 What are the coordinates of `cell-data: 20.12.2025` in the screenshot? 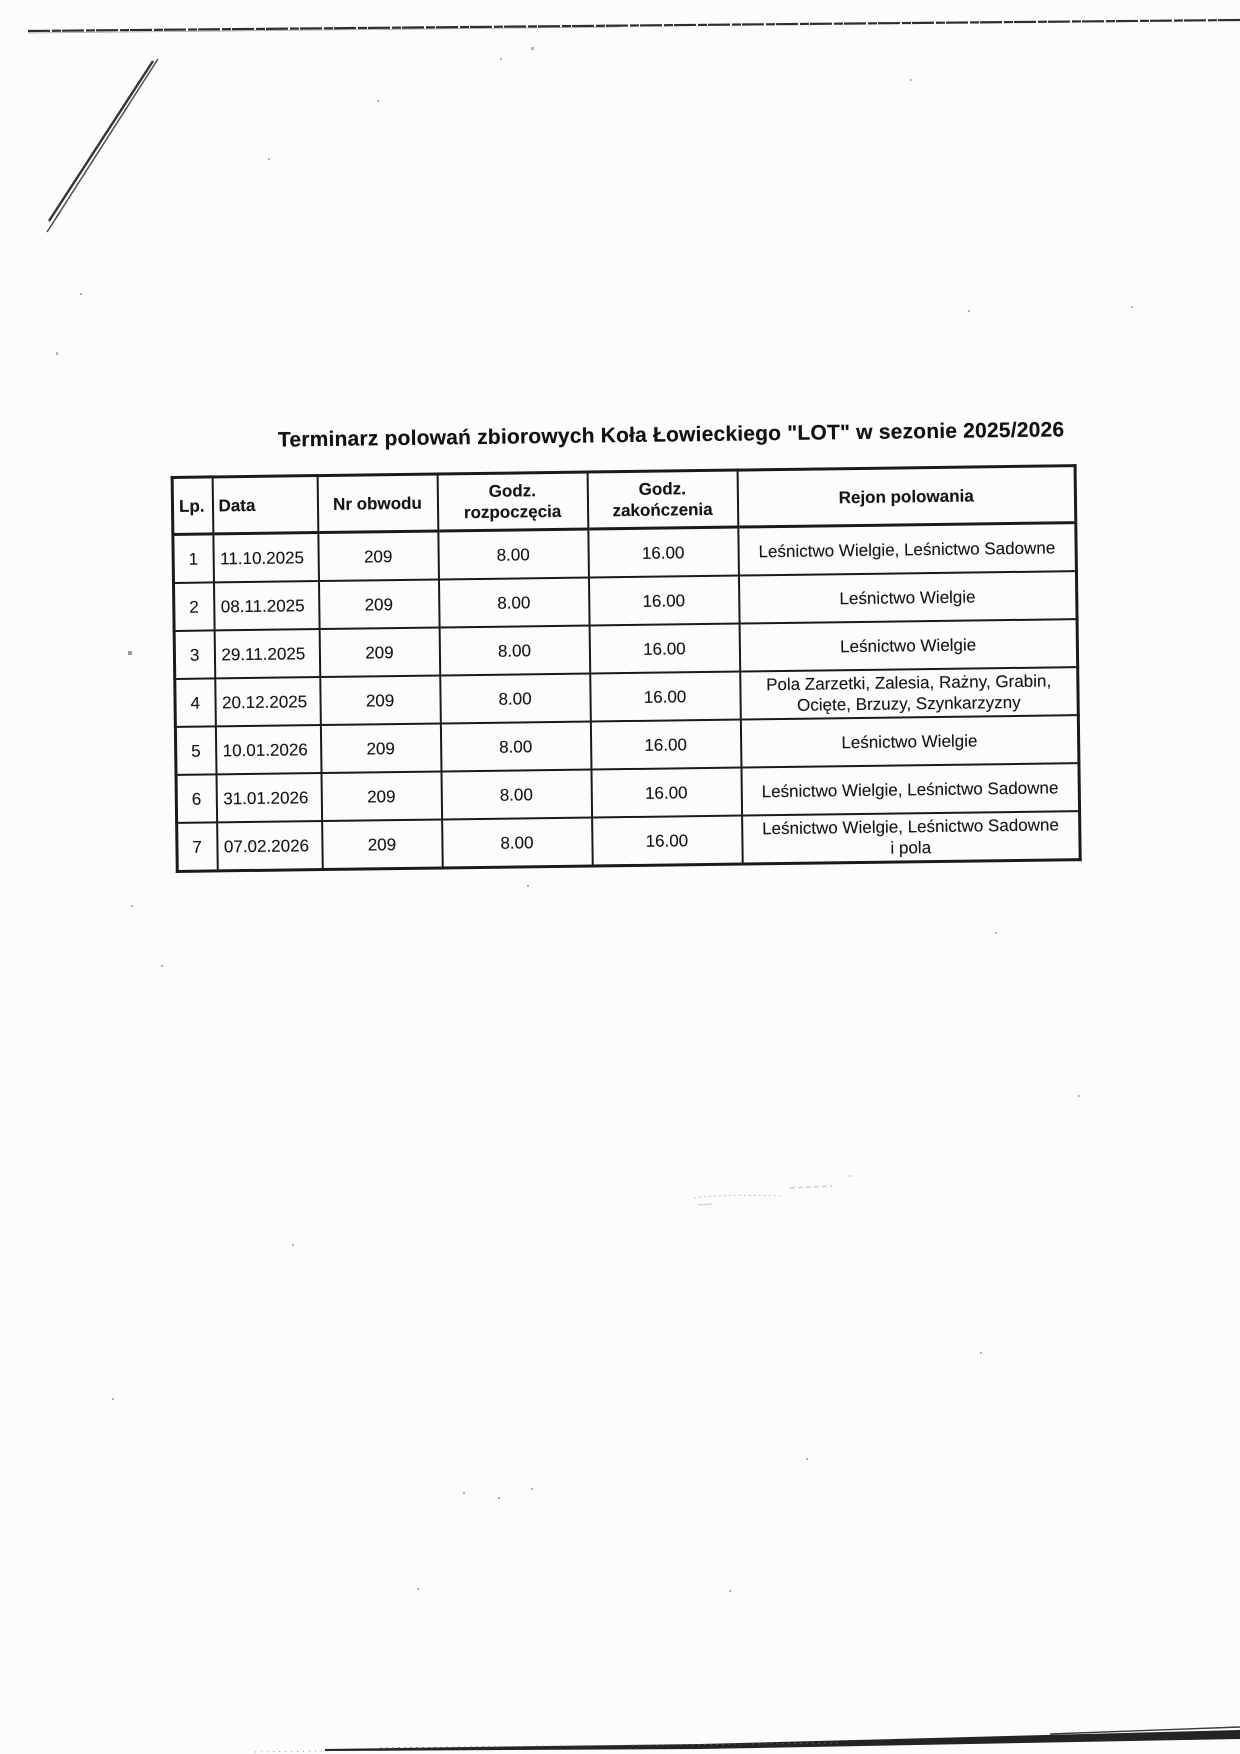 It's located at (267, 702).